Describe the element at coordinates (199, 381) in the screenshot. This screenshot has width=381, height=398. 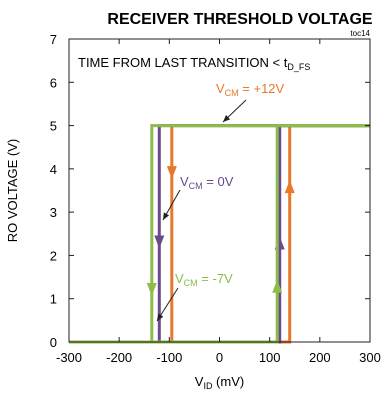
I see `x-axis-label-main: V` at that location.